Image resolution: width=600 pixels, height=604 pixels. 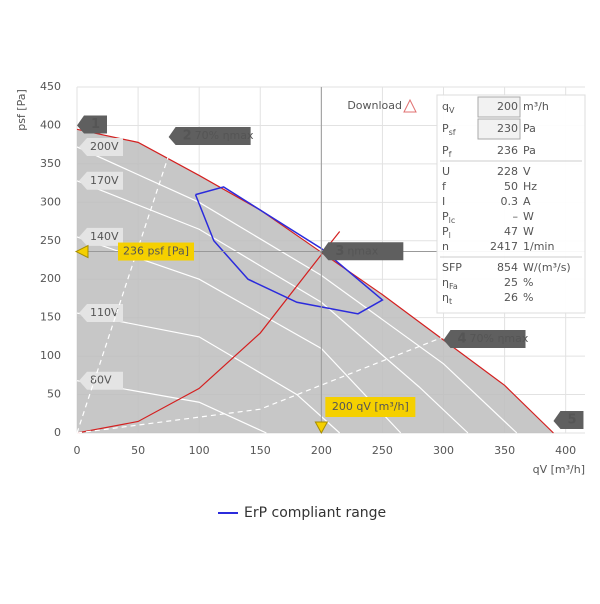 I want to click on x-label-box, so click(x=370, y=407).